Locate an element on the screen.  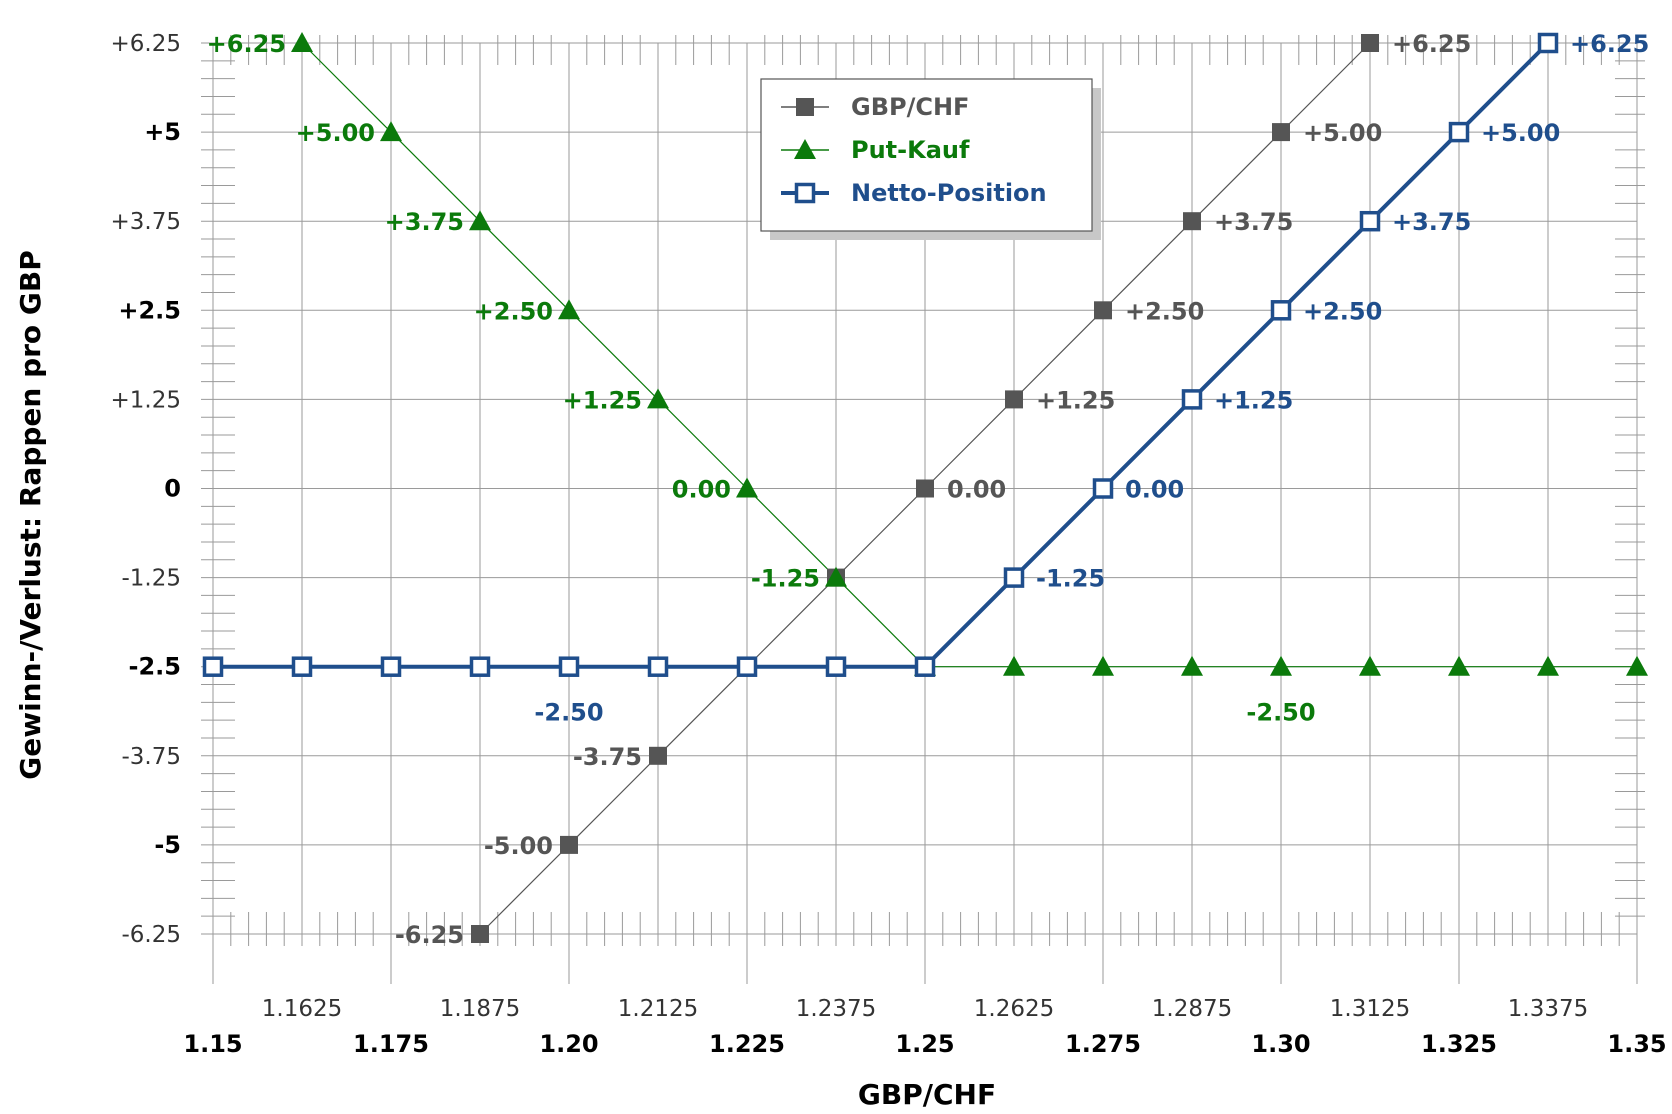
x-tick-label: 1.35 is located at coordinates (1636, 1044).